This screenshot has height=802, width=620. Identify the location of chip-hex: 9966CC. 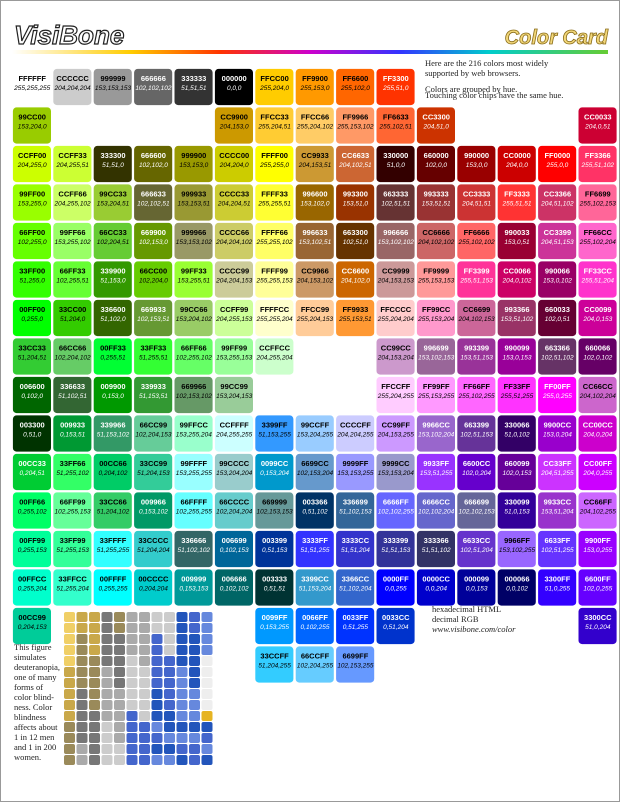
(436, 425).